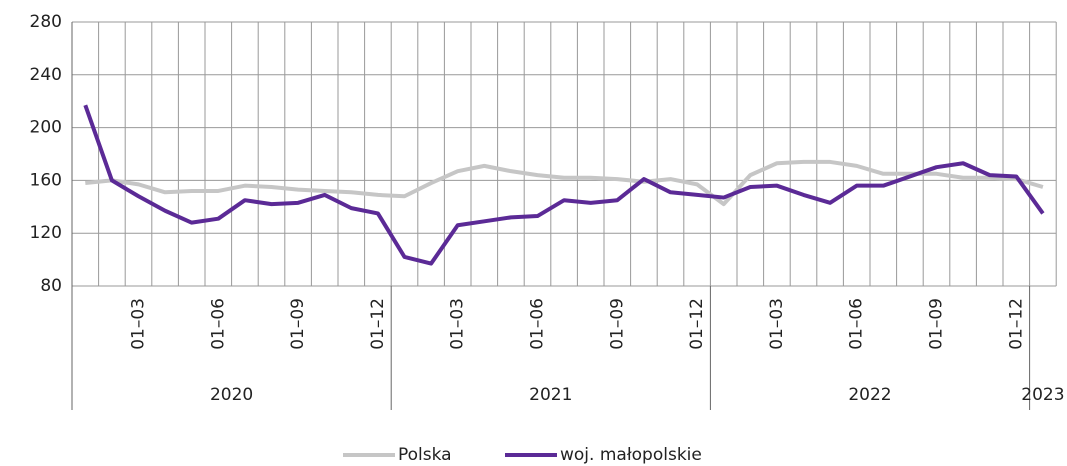  What do you see at coordinates (231, 395) in the screenshot?
I see `year-label: 2020` at bounding box center [231, 395].